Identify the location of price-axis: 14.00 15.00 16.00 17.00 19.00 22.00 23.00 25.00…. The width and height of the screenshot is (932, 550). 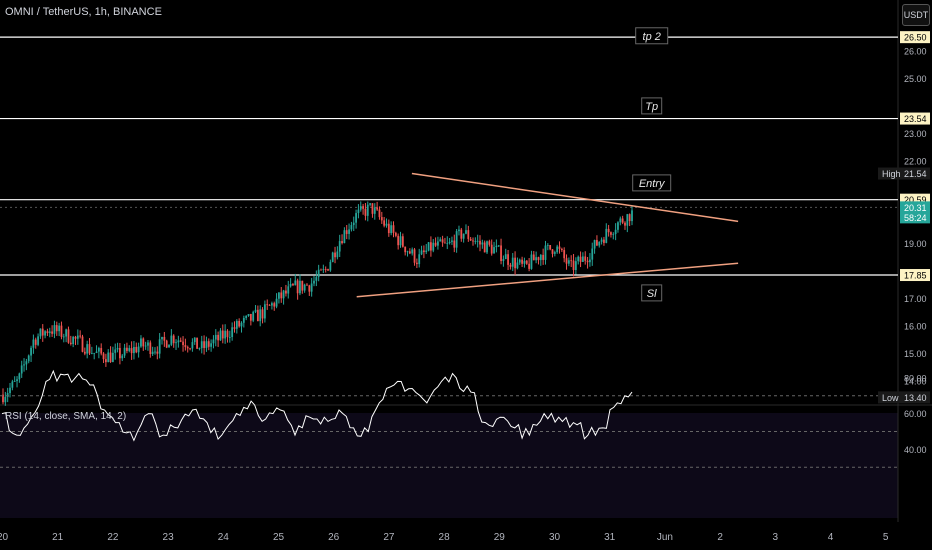
(915, 216).